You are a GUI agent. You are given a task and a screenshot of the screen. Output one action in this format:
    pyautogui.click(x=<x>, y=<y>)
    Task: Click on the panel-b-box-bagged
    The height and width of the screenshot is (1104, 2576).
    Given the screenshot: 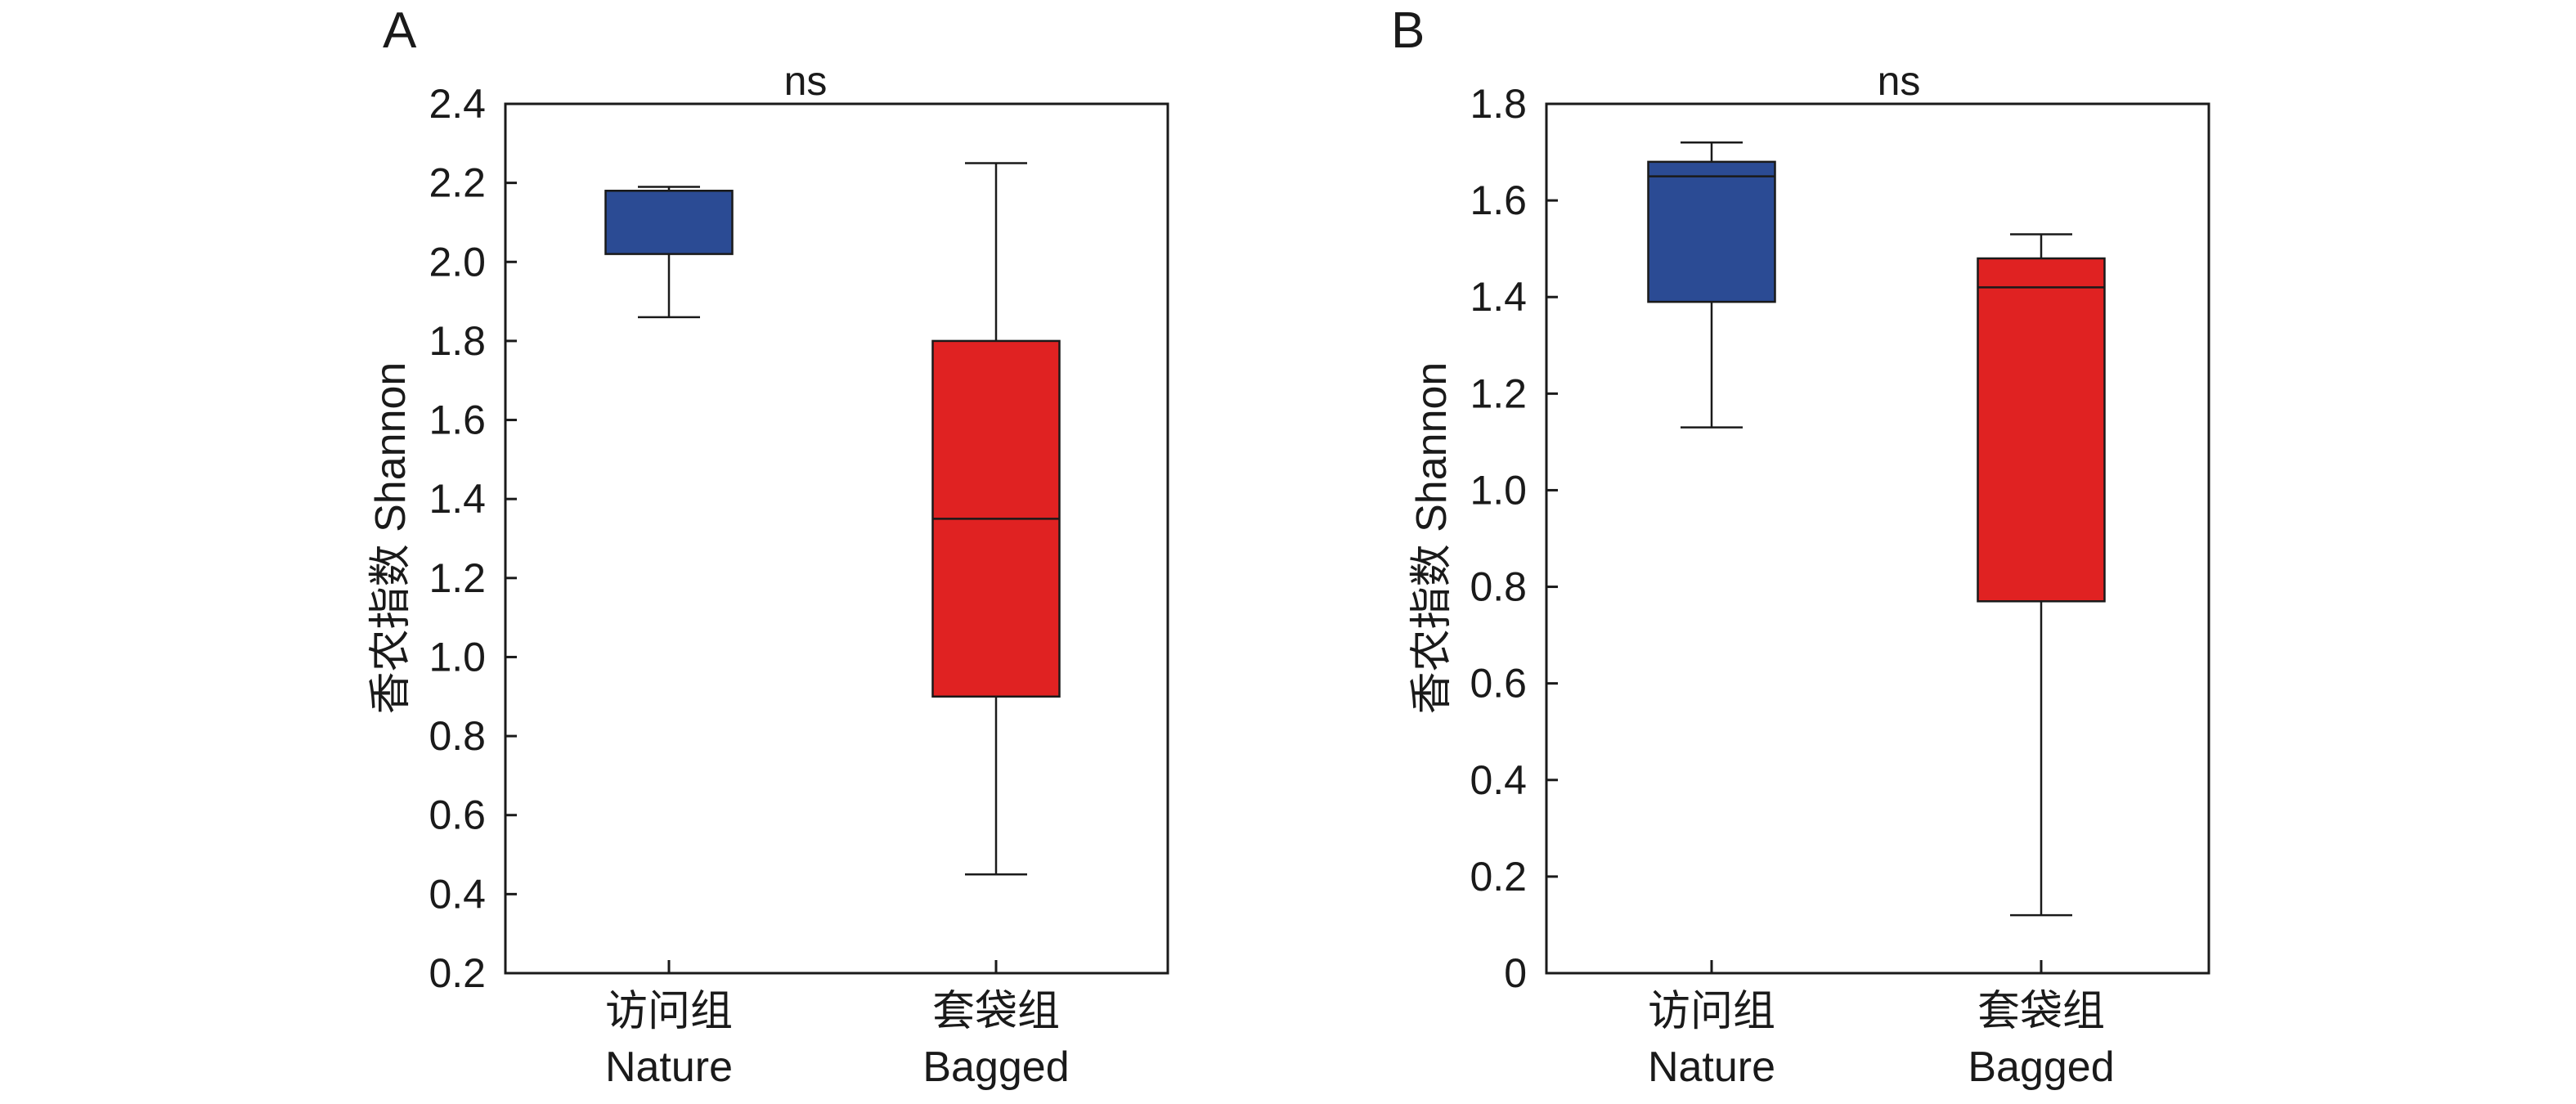 What is the action you would take?
    pyautogui.click(x=2041, y=430)
    